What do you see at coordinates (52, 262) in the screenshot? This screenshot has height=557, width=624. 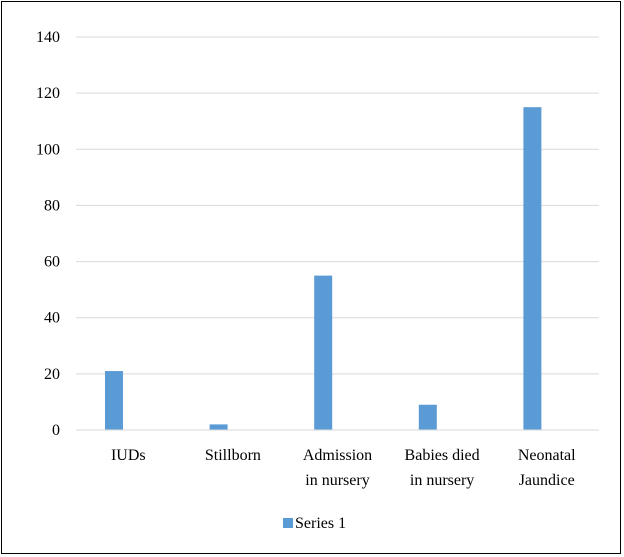 I see `y-tick-label: 60` at bounding box center [52, 262].